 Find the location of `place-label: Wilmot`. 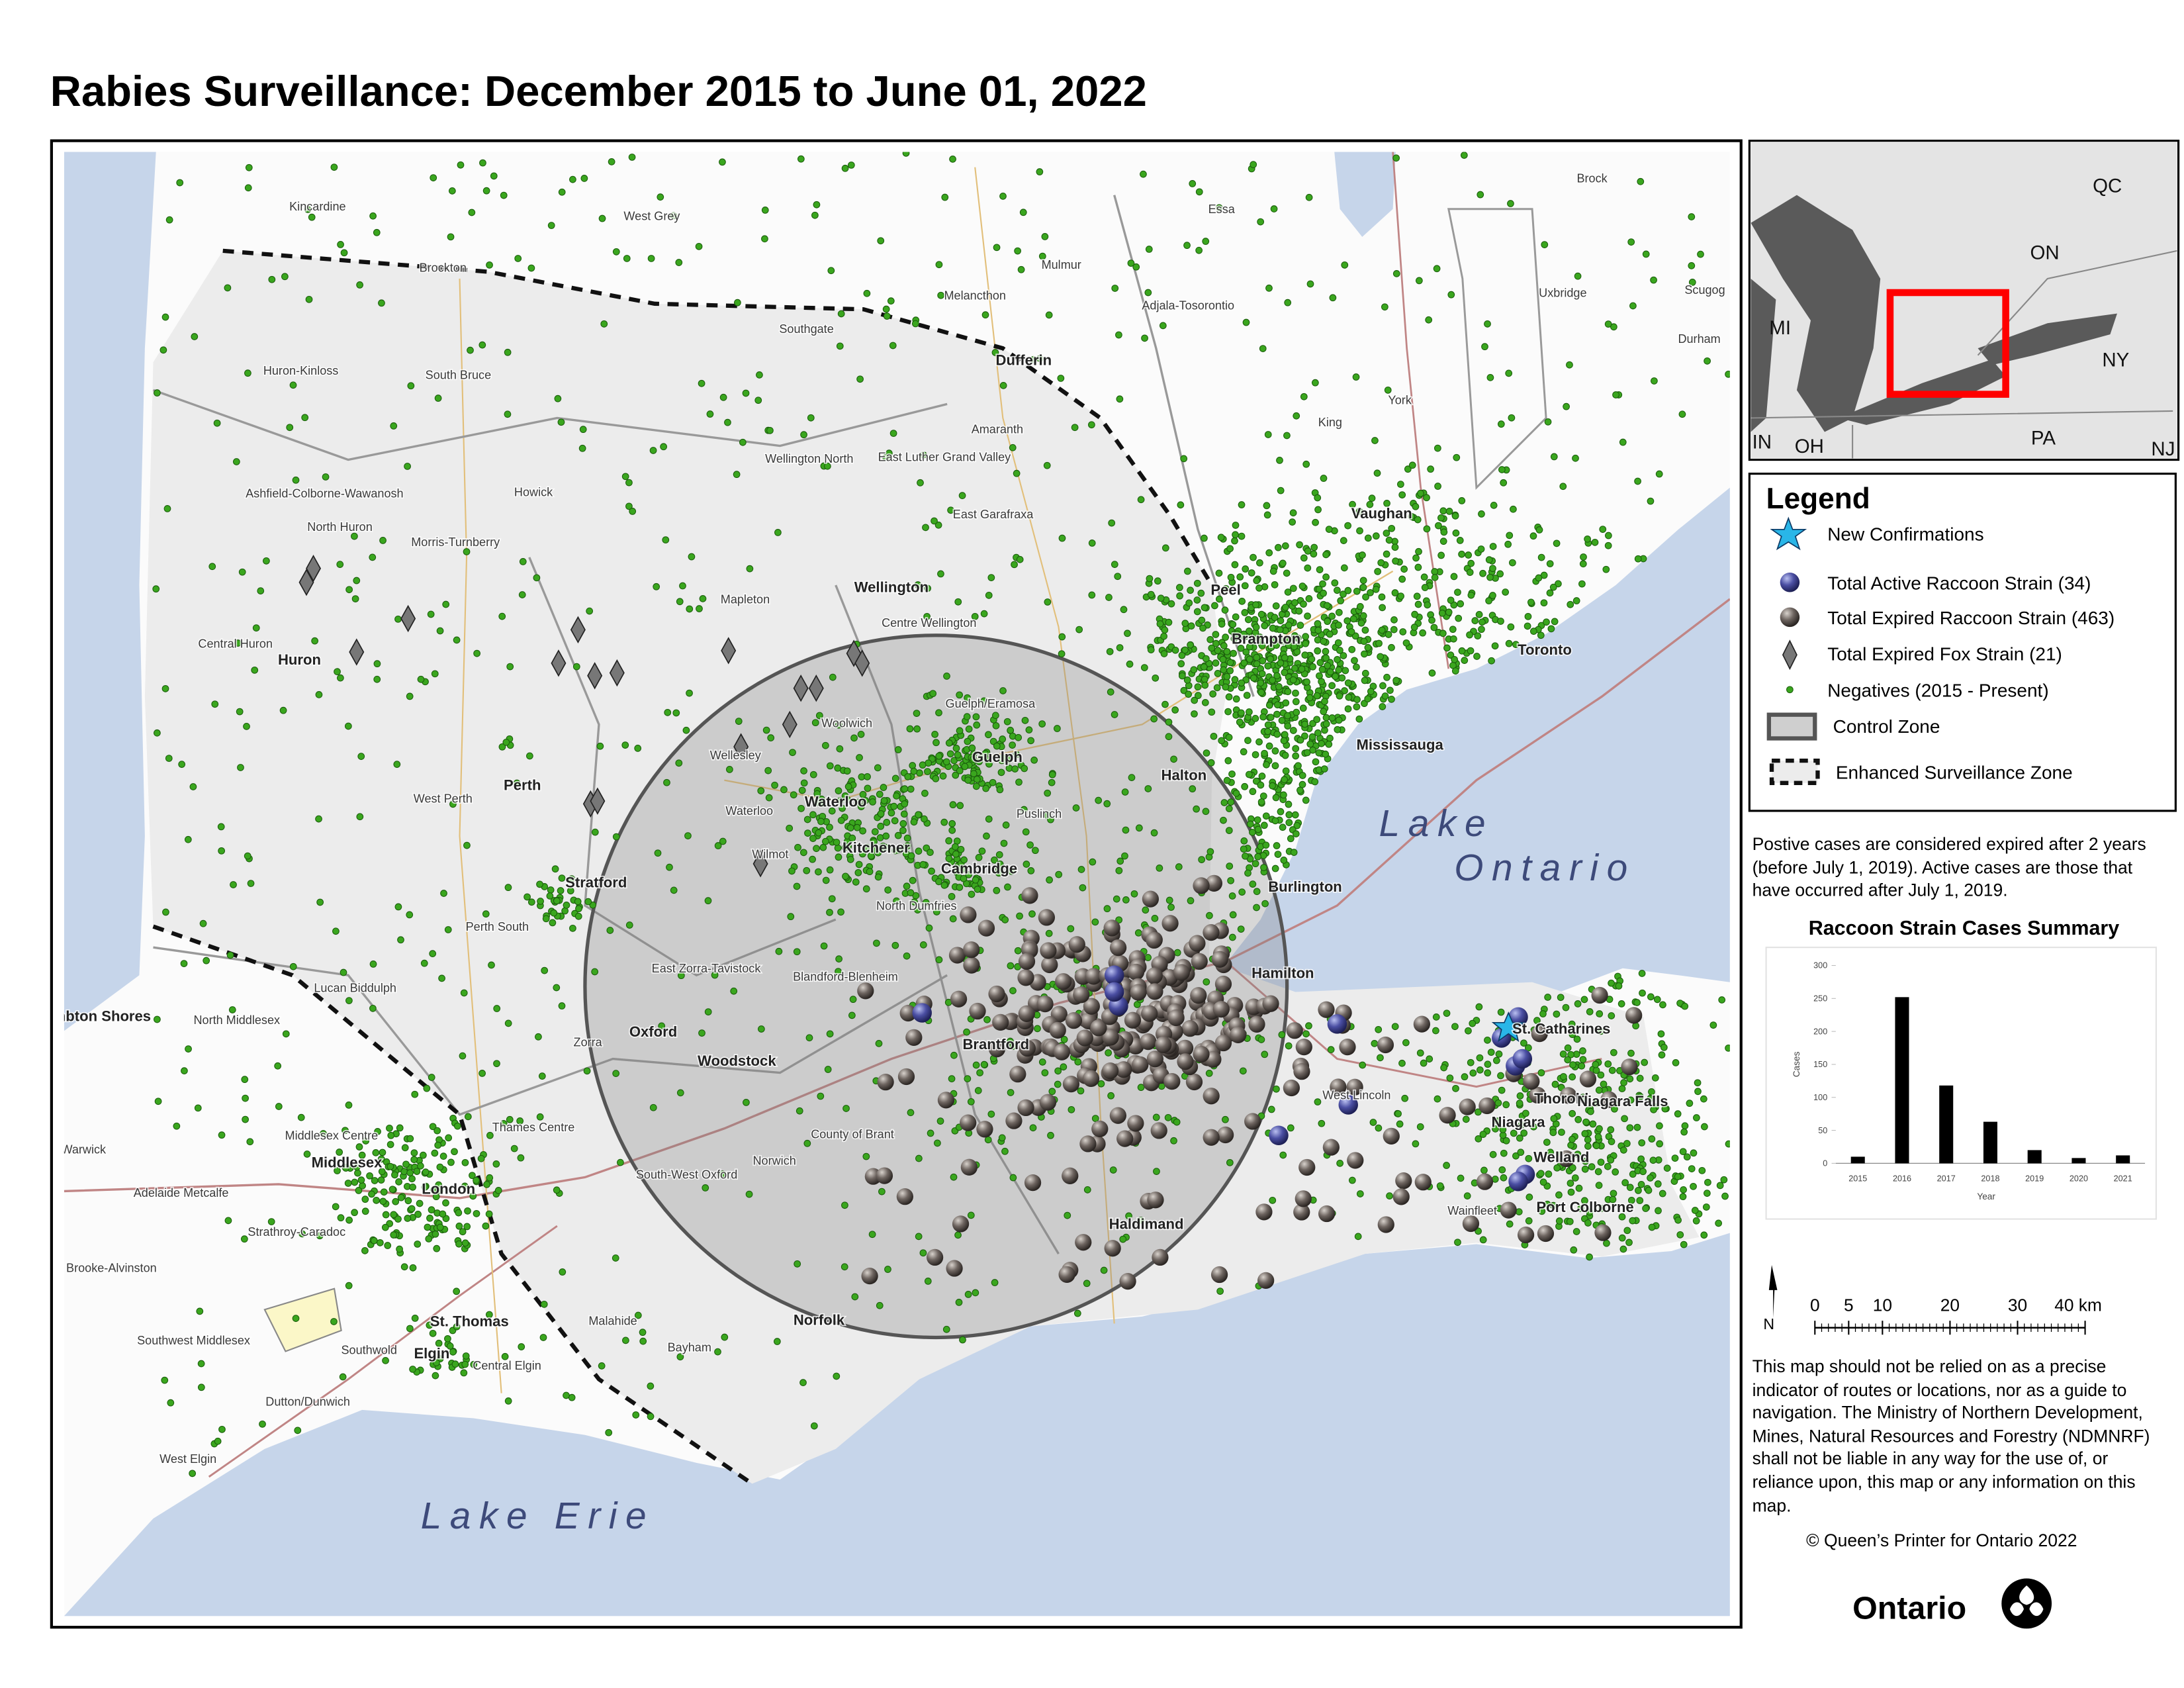

place-label: Wilmot is located at coordinates (770, 854).